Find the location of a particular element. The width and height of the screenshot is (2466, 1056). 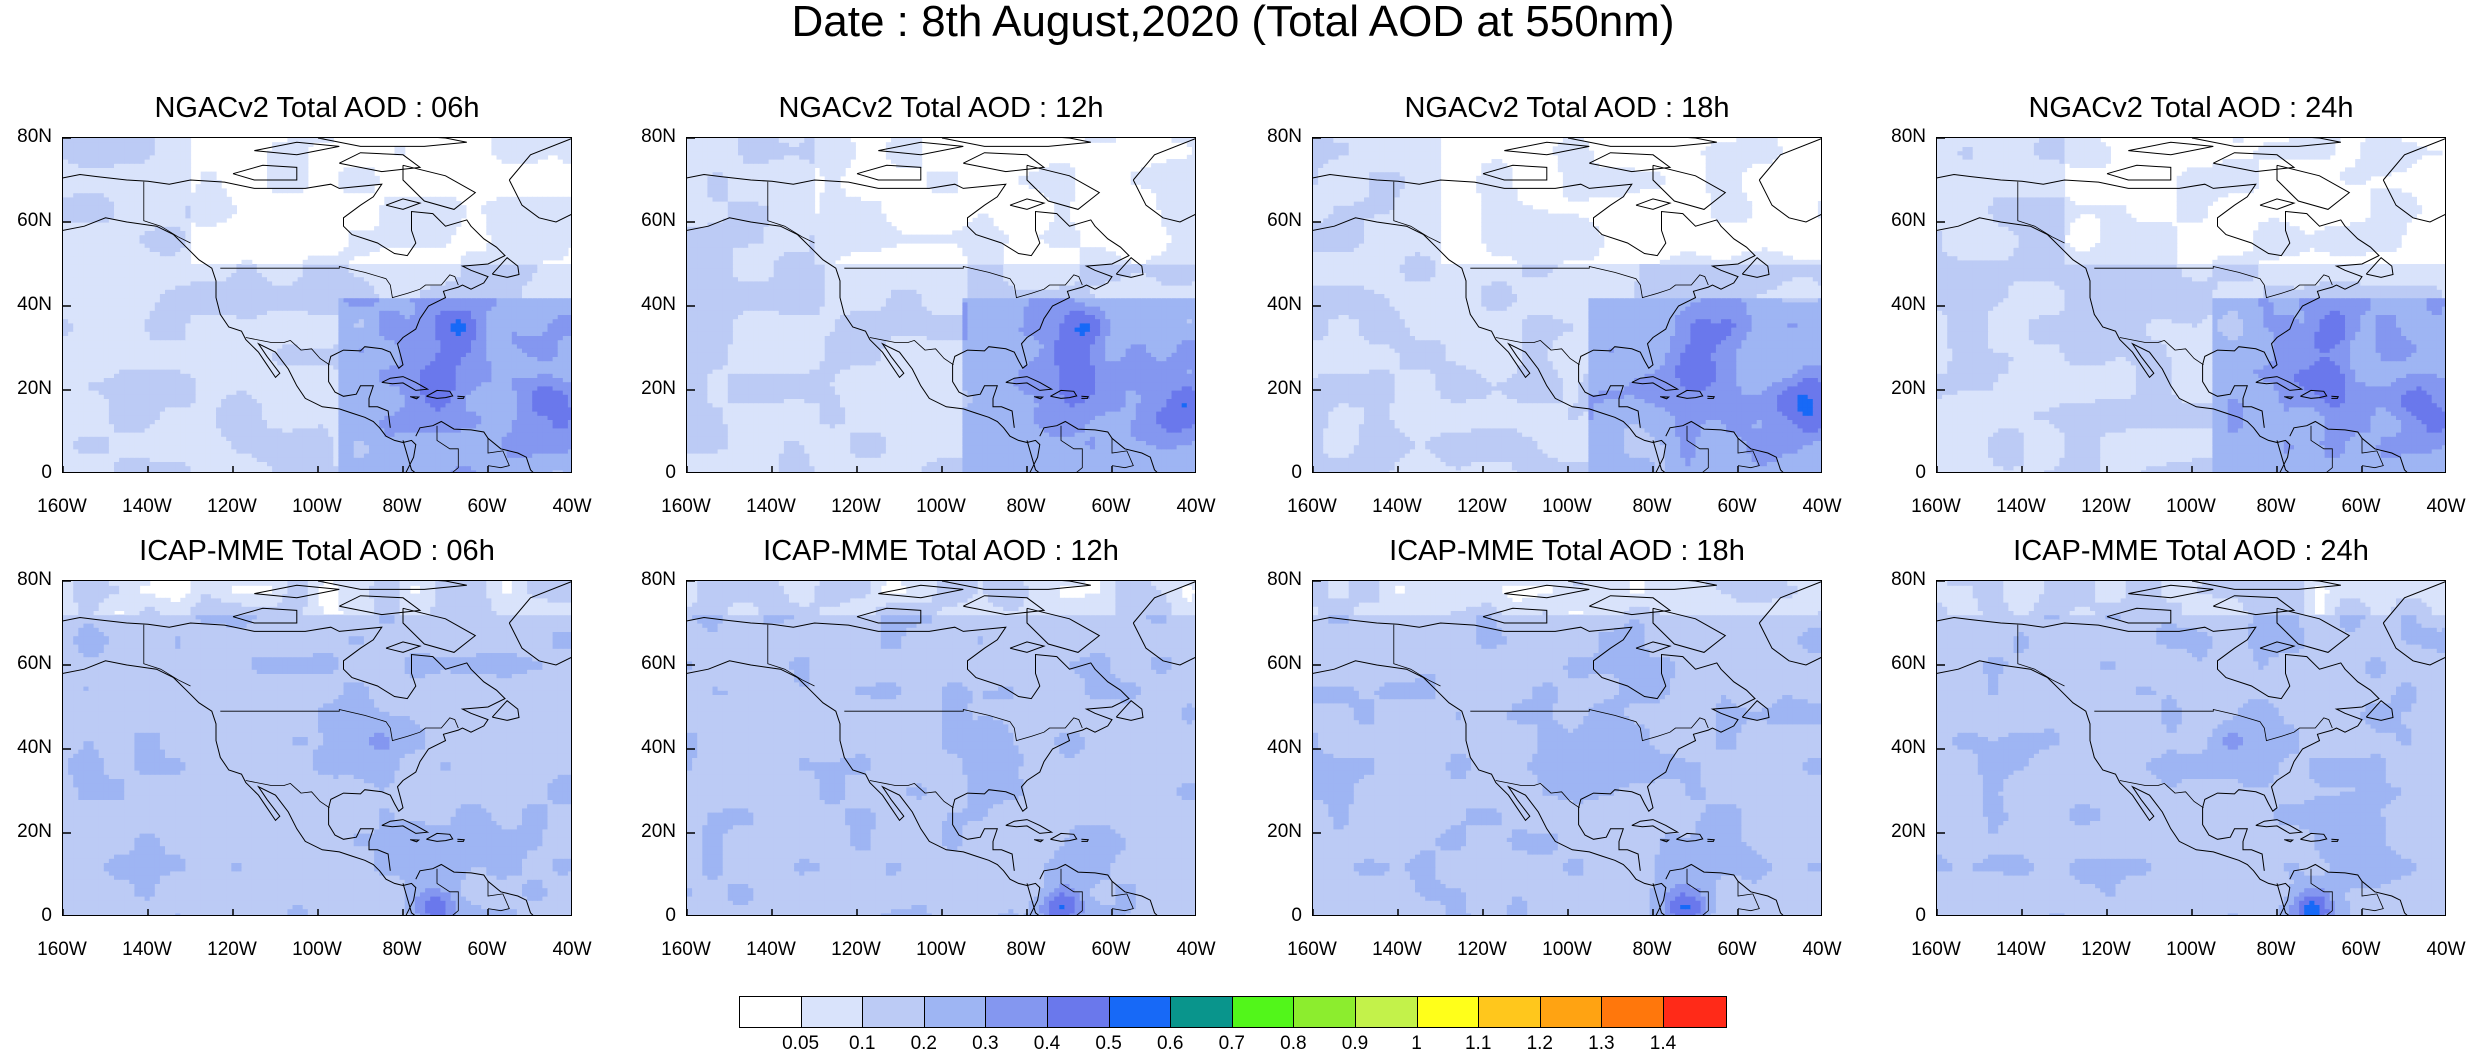

lat-tick-label: 60N is located at coordinates (1900, 221).